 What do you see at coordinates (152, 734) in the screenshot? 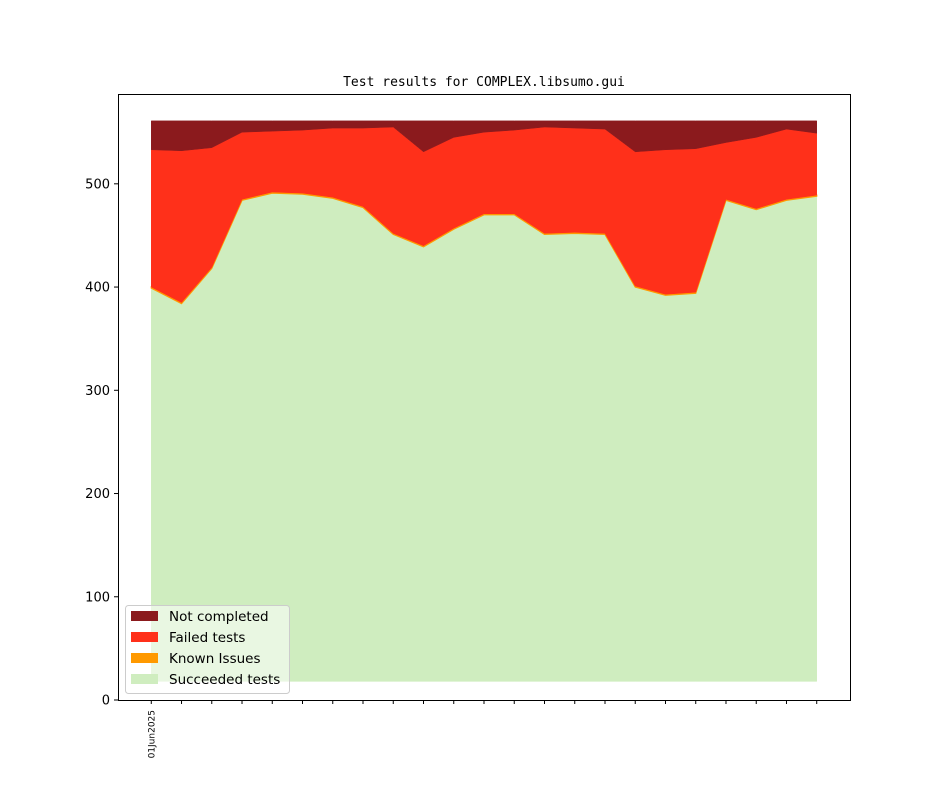
I see `x-tick-label: 01Jun2025` at bounding box center [152, 734].